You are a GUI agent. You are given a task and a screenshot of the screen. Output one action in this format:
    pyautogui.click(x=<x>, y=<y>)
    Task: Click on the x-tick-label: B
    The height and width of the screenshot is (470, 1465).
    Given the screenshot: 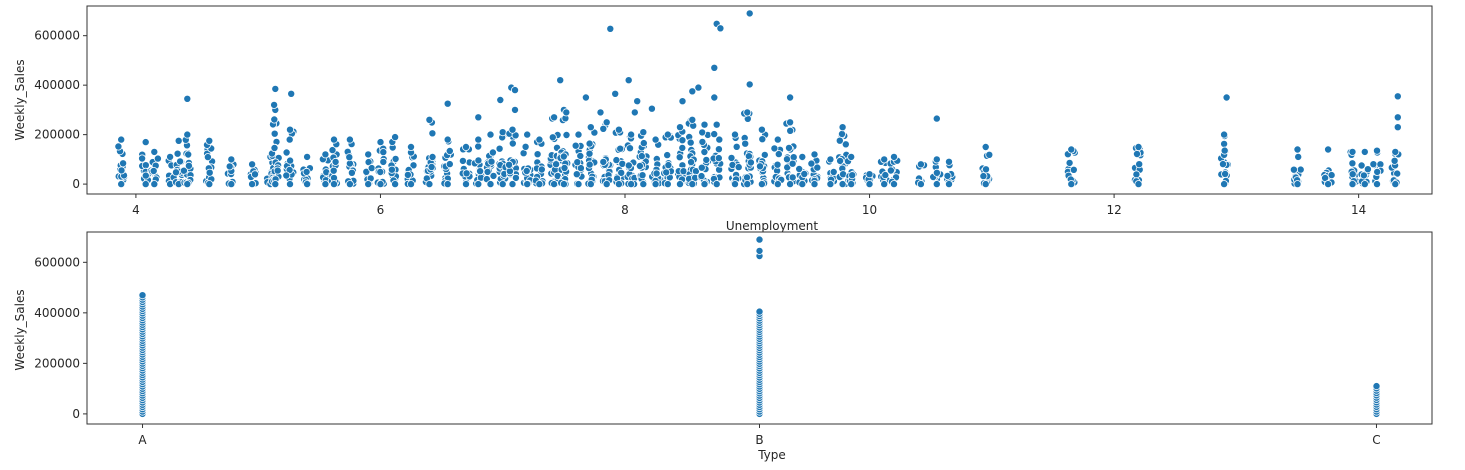 What is the action you would take?
    pyautogui.click(x=759, y=440)
    